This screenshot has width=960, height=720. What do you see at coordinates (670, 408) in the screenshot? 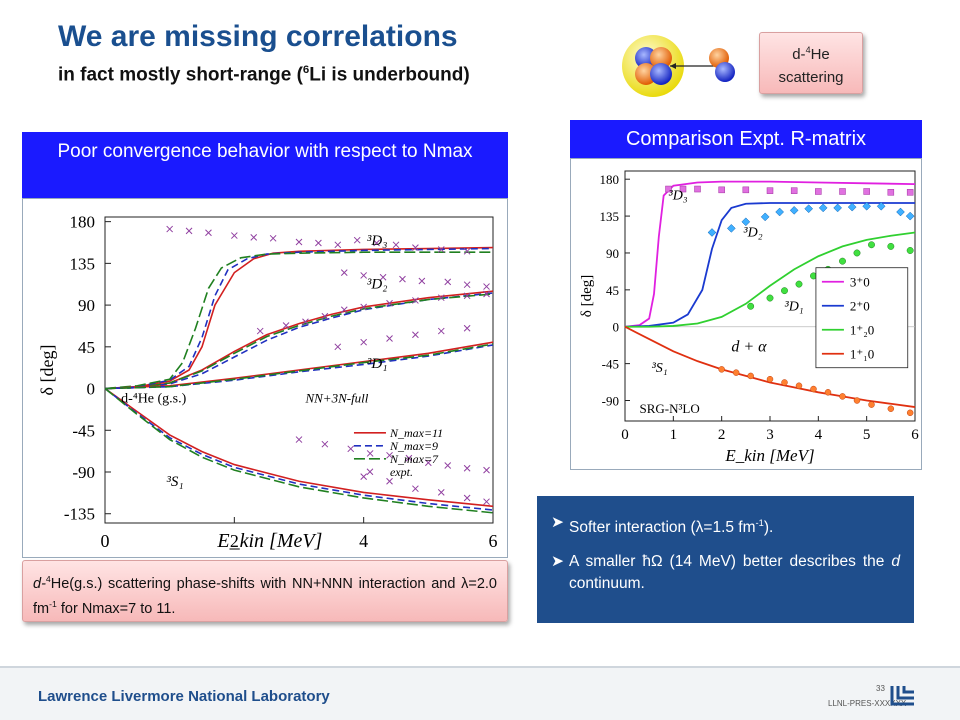
I see `interaction-label: SRG-N³LO` at bounding box center [670, 408].